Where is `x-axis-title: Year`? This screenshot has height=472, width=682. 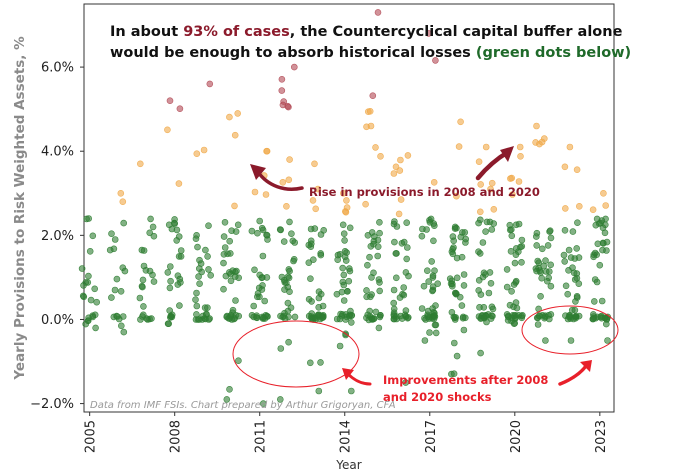
x-axis-title: Year is located at coordinates (348, 465).